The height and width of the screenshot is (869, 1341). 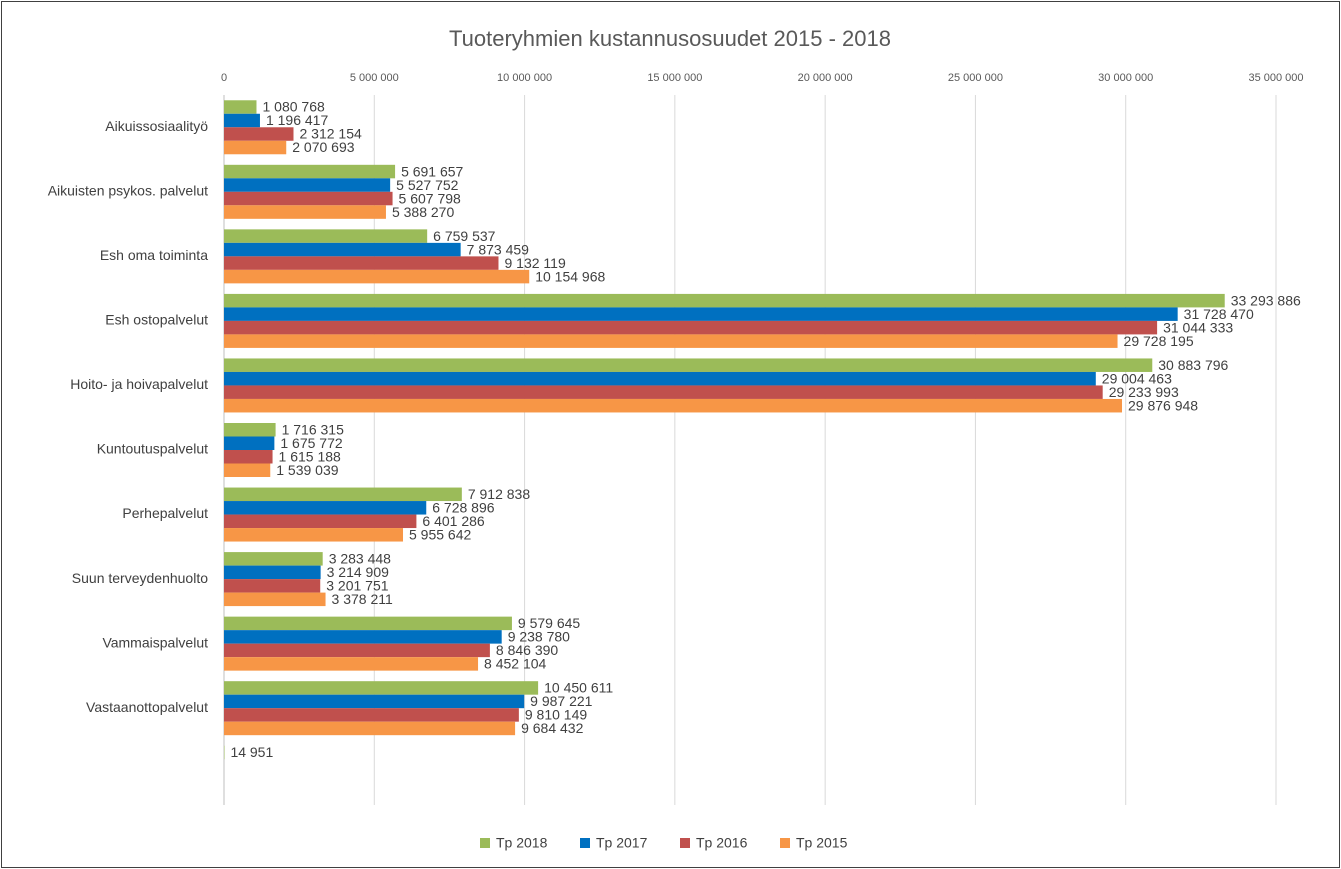 What do you see at coordinates (622, 843) in the screenshot?
I see `legend-label: Tp 2017` at bounding box center [622, 843].